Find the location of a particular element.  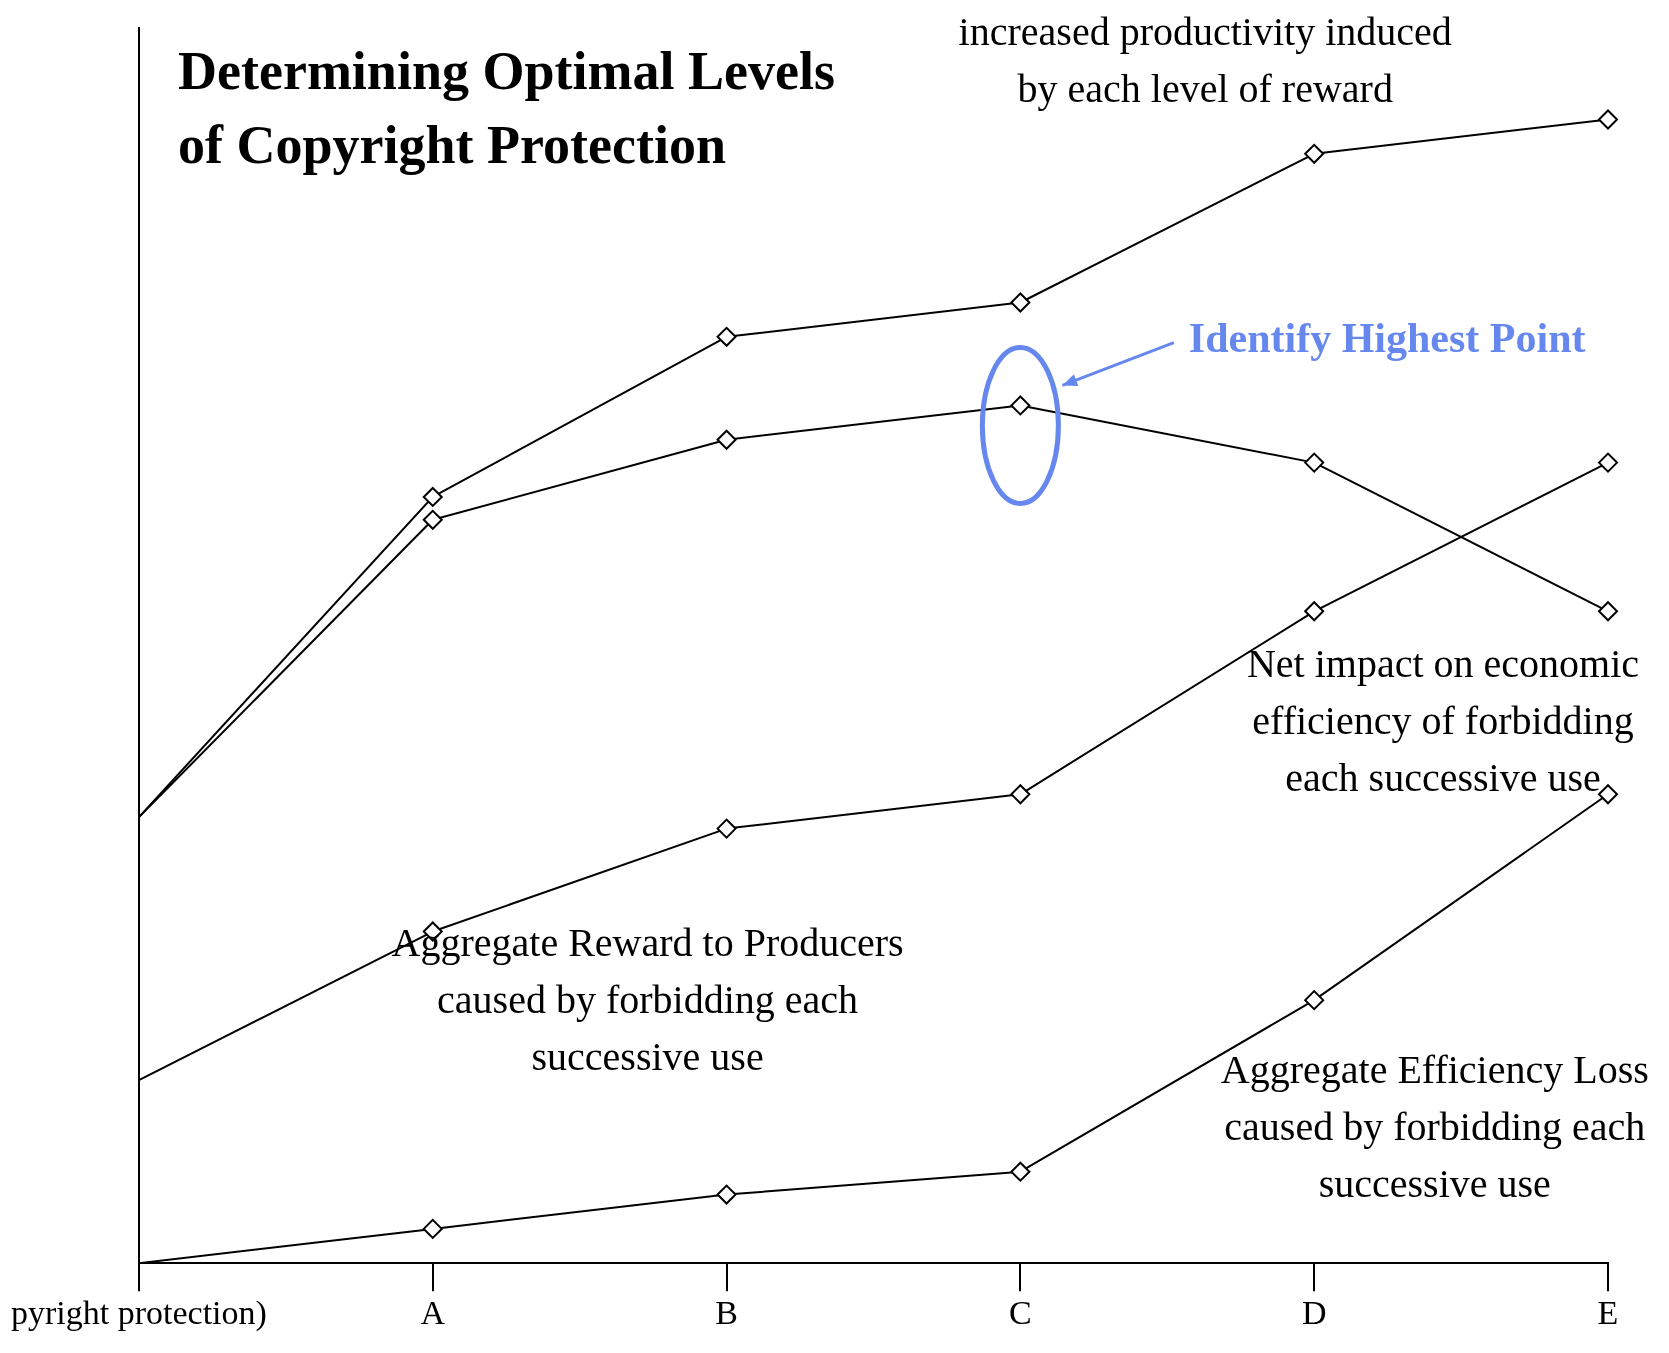

annotation: Aggregate Efficiency Loss caused by forbidding each successive use is located at coordinates (1434, 1126).